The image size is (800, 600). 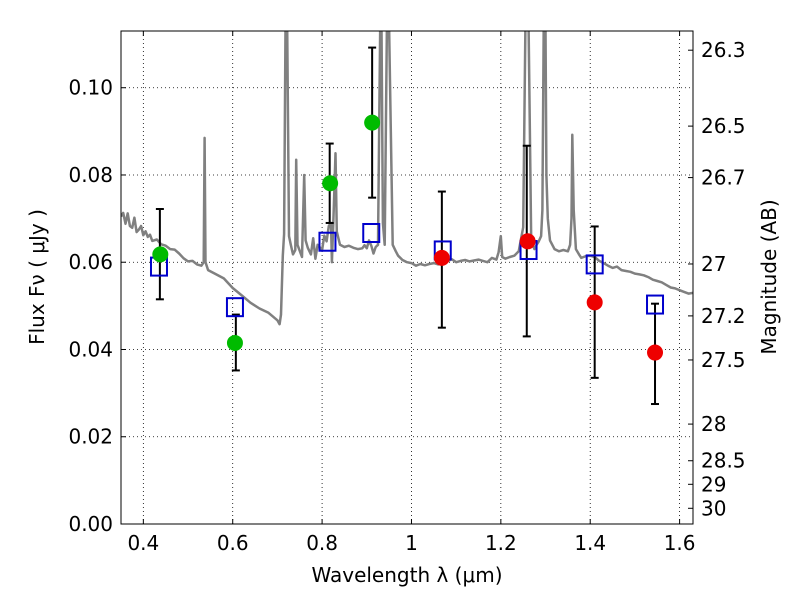 What do you see at coordinates (37, 277) in the screenshot?
I see `y-axis-label: Flux Fν ( μJy )` at bounding box center [37, 277].